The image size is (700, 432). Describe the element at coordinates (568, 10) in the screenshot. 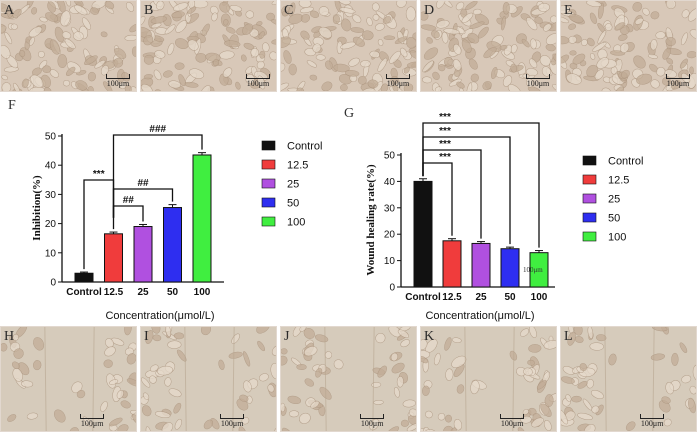

I see `panel-label: E` at that location.